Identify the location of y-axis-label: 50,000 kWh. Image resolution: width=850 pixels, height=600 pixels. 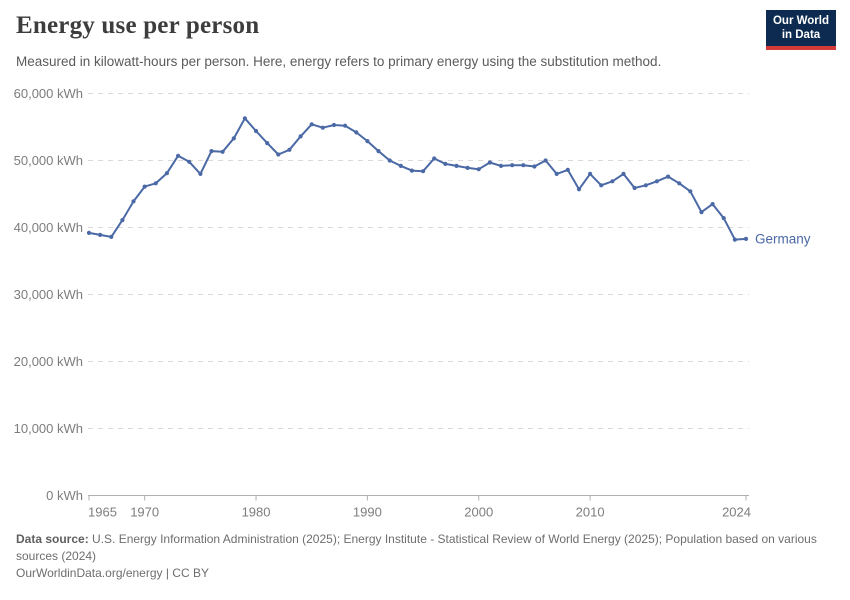
(48, 160).